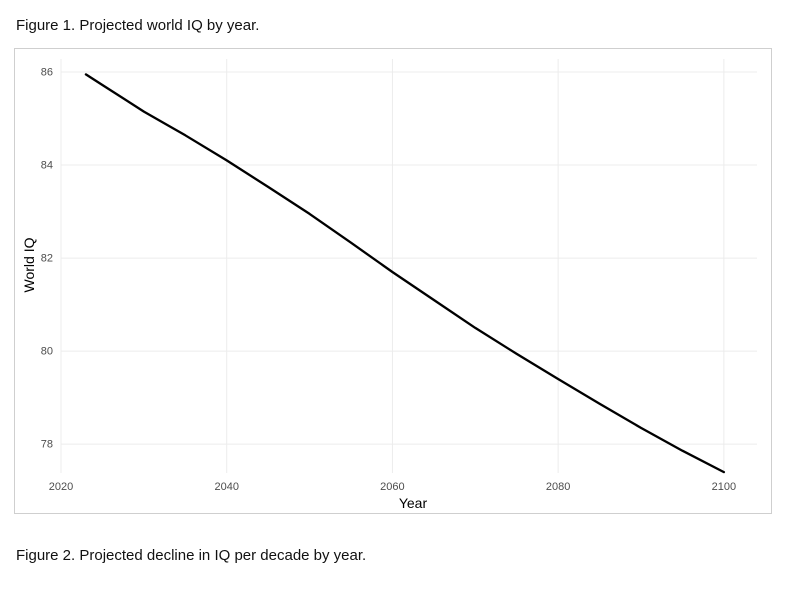  Describe the element at coordinates (29, 264) in the screenshot. I see `y-axis-title: World IQ` at that location.